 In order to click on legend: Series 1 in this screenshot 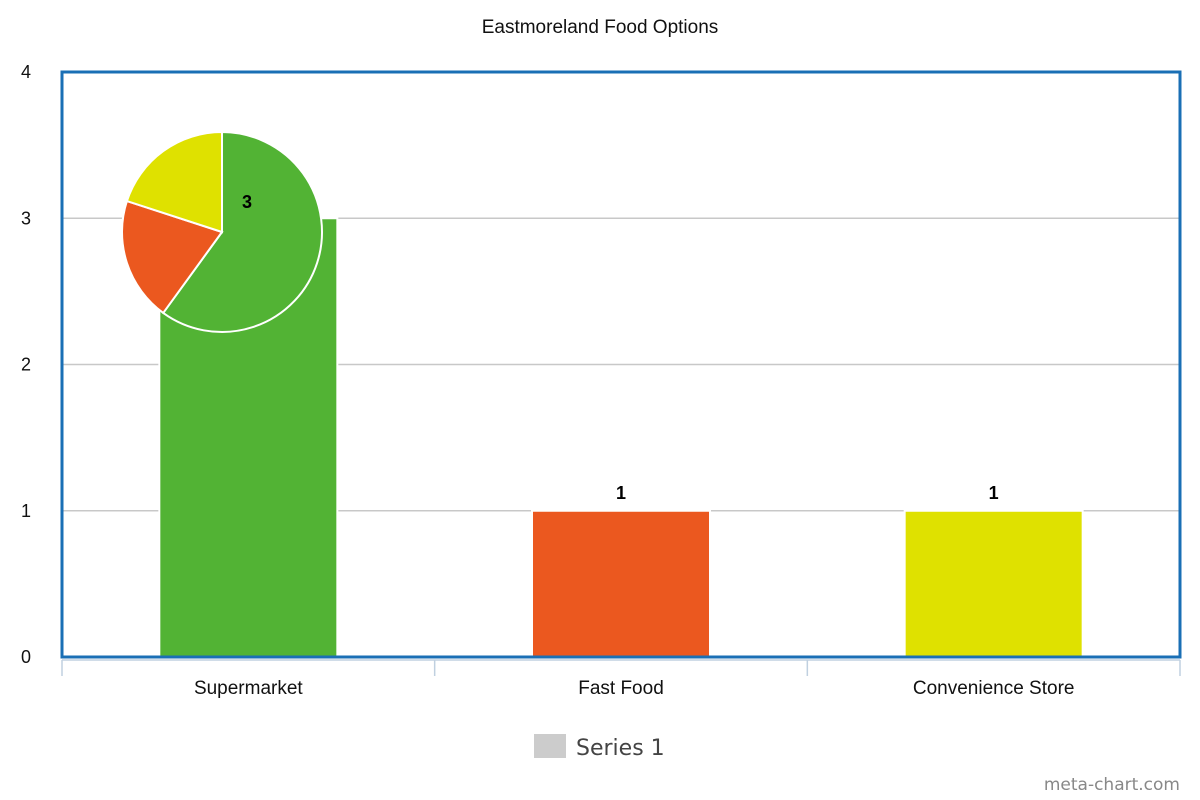, I will do `click(599, 747)`.